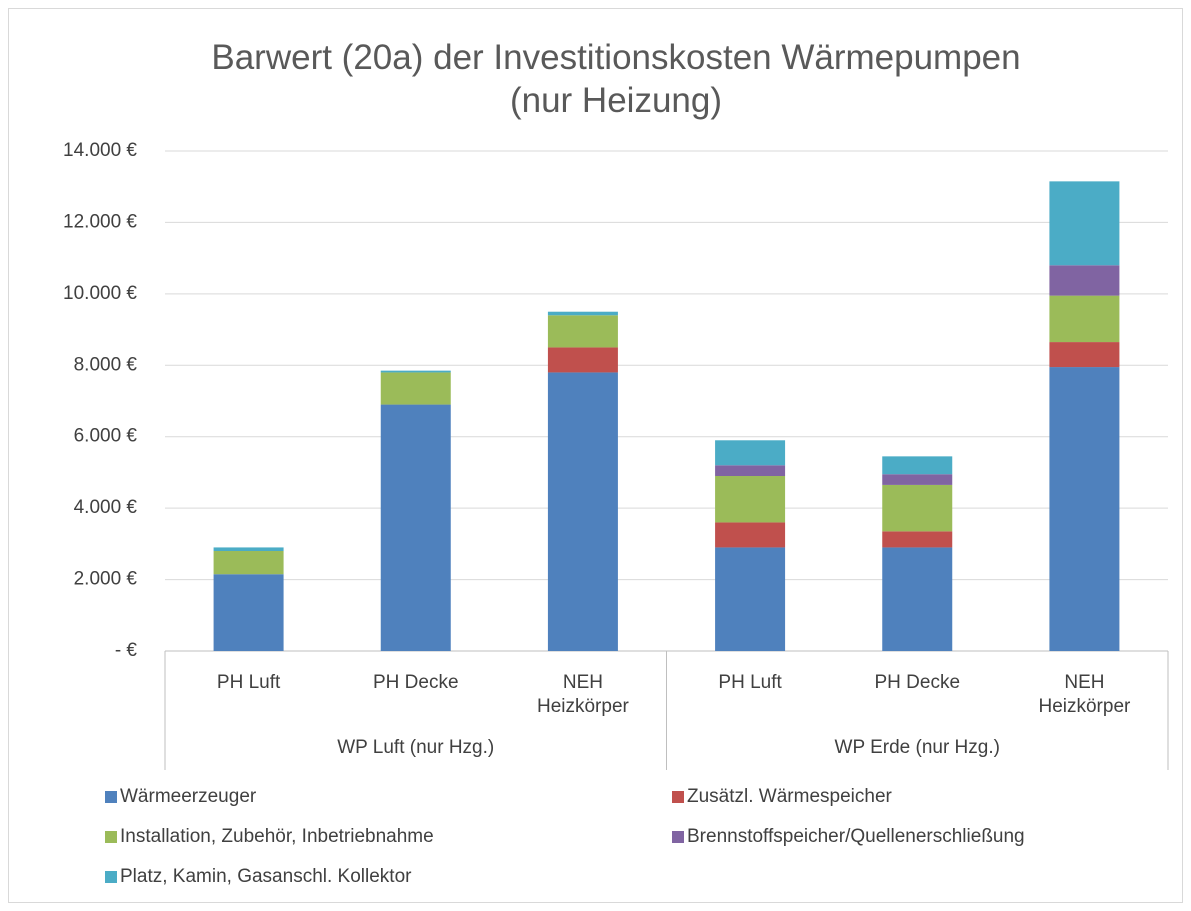 This screenshot has height=911, width=1191. What do you see at coordinates (100, 221) in the screenshot?
I see `y-tick-label: 12.000 €` at bounding box center [100, 221].